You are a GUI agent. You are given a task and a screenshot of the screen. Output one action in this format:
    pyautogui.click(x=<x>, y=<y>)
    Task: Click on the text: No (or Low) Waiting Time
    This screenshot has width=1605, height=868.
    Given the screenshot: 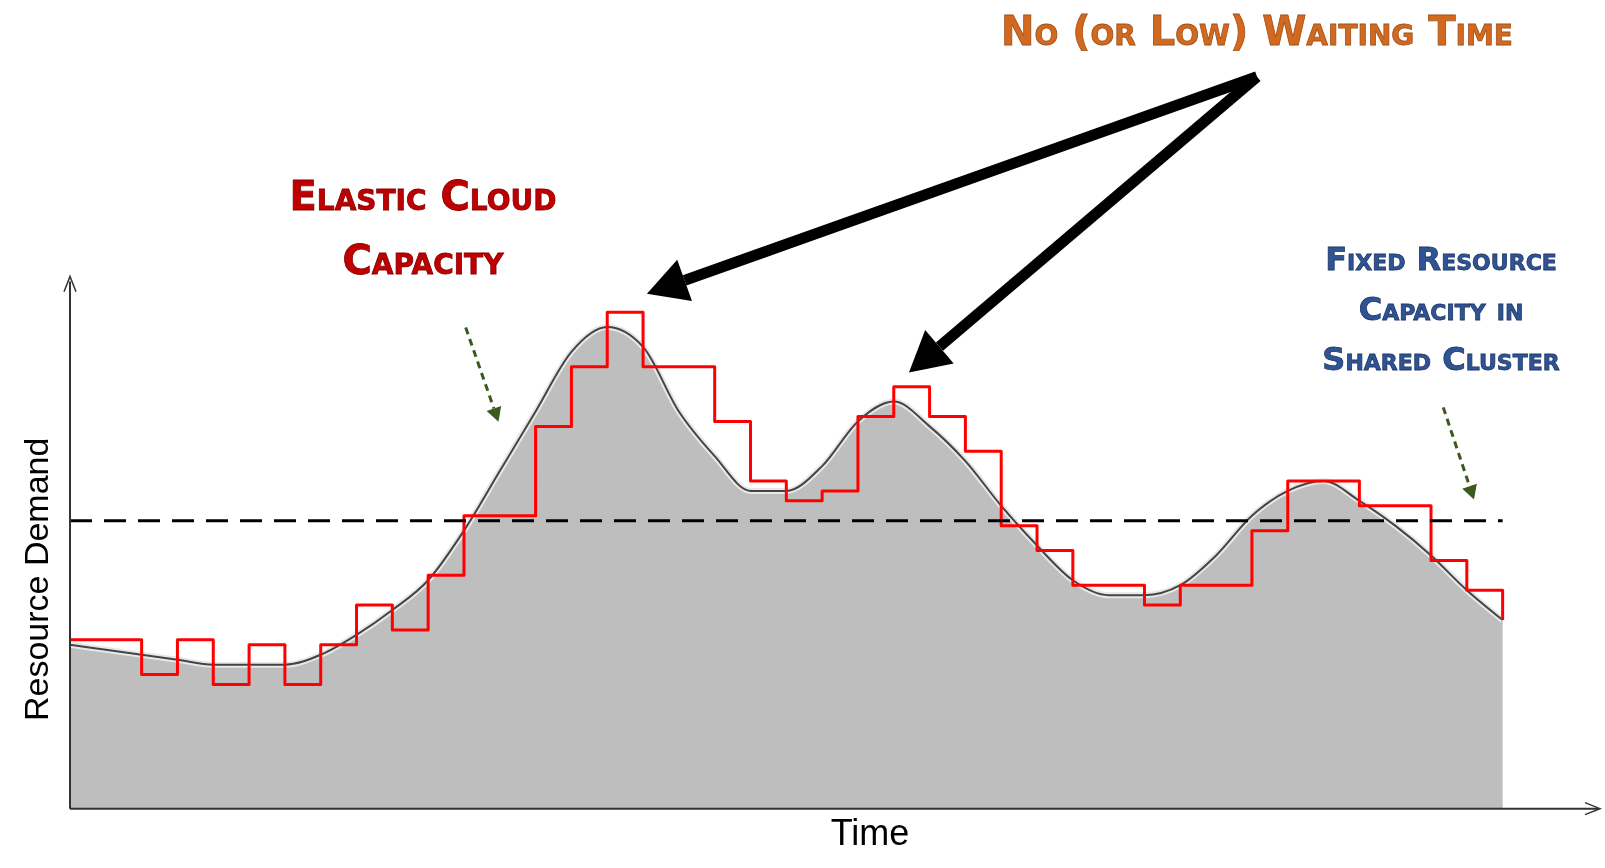 What is the action you would take?
    pyautogui.click(x=1257, y=31)
    